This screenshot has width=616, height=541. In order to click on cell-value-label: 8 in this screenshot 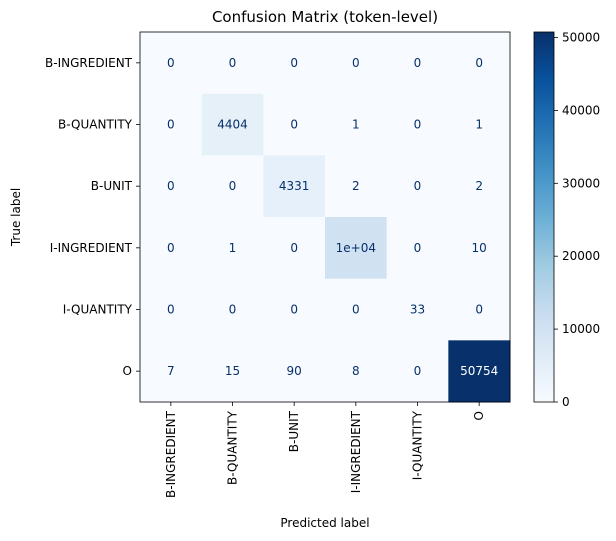, I will do `click(356, 371)`.